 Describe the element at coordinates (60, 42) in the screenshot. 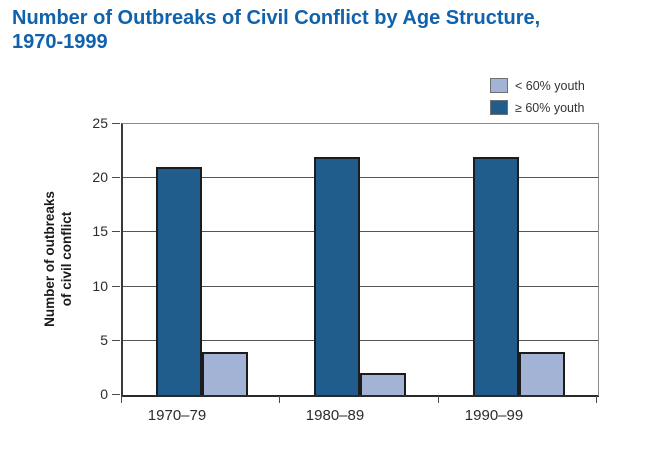

I see `chart-title-line2: 1970-1999` at that location.